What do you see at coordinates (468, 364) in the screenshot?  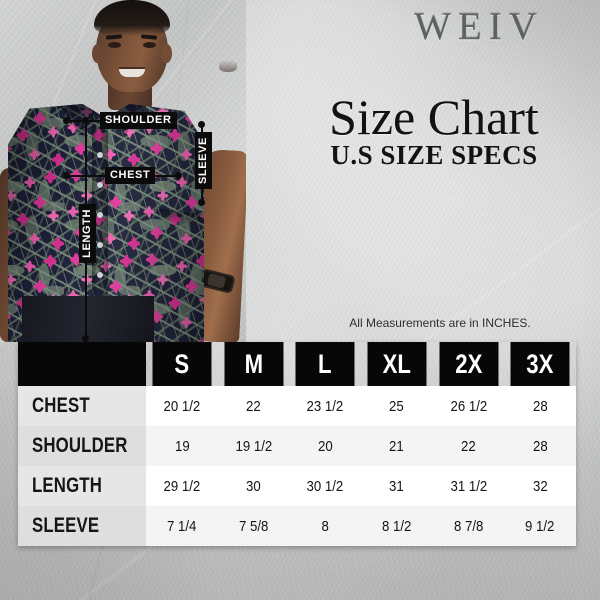 I see `table-column-header-2x: 2X` at bounding box center [468, 364].